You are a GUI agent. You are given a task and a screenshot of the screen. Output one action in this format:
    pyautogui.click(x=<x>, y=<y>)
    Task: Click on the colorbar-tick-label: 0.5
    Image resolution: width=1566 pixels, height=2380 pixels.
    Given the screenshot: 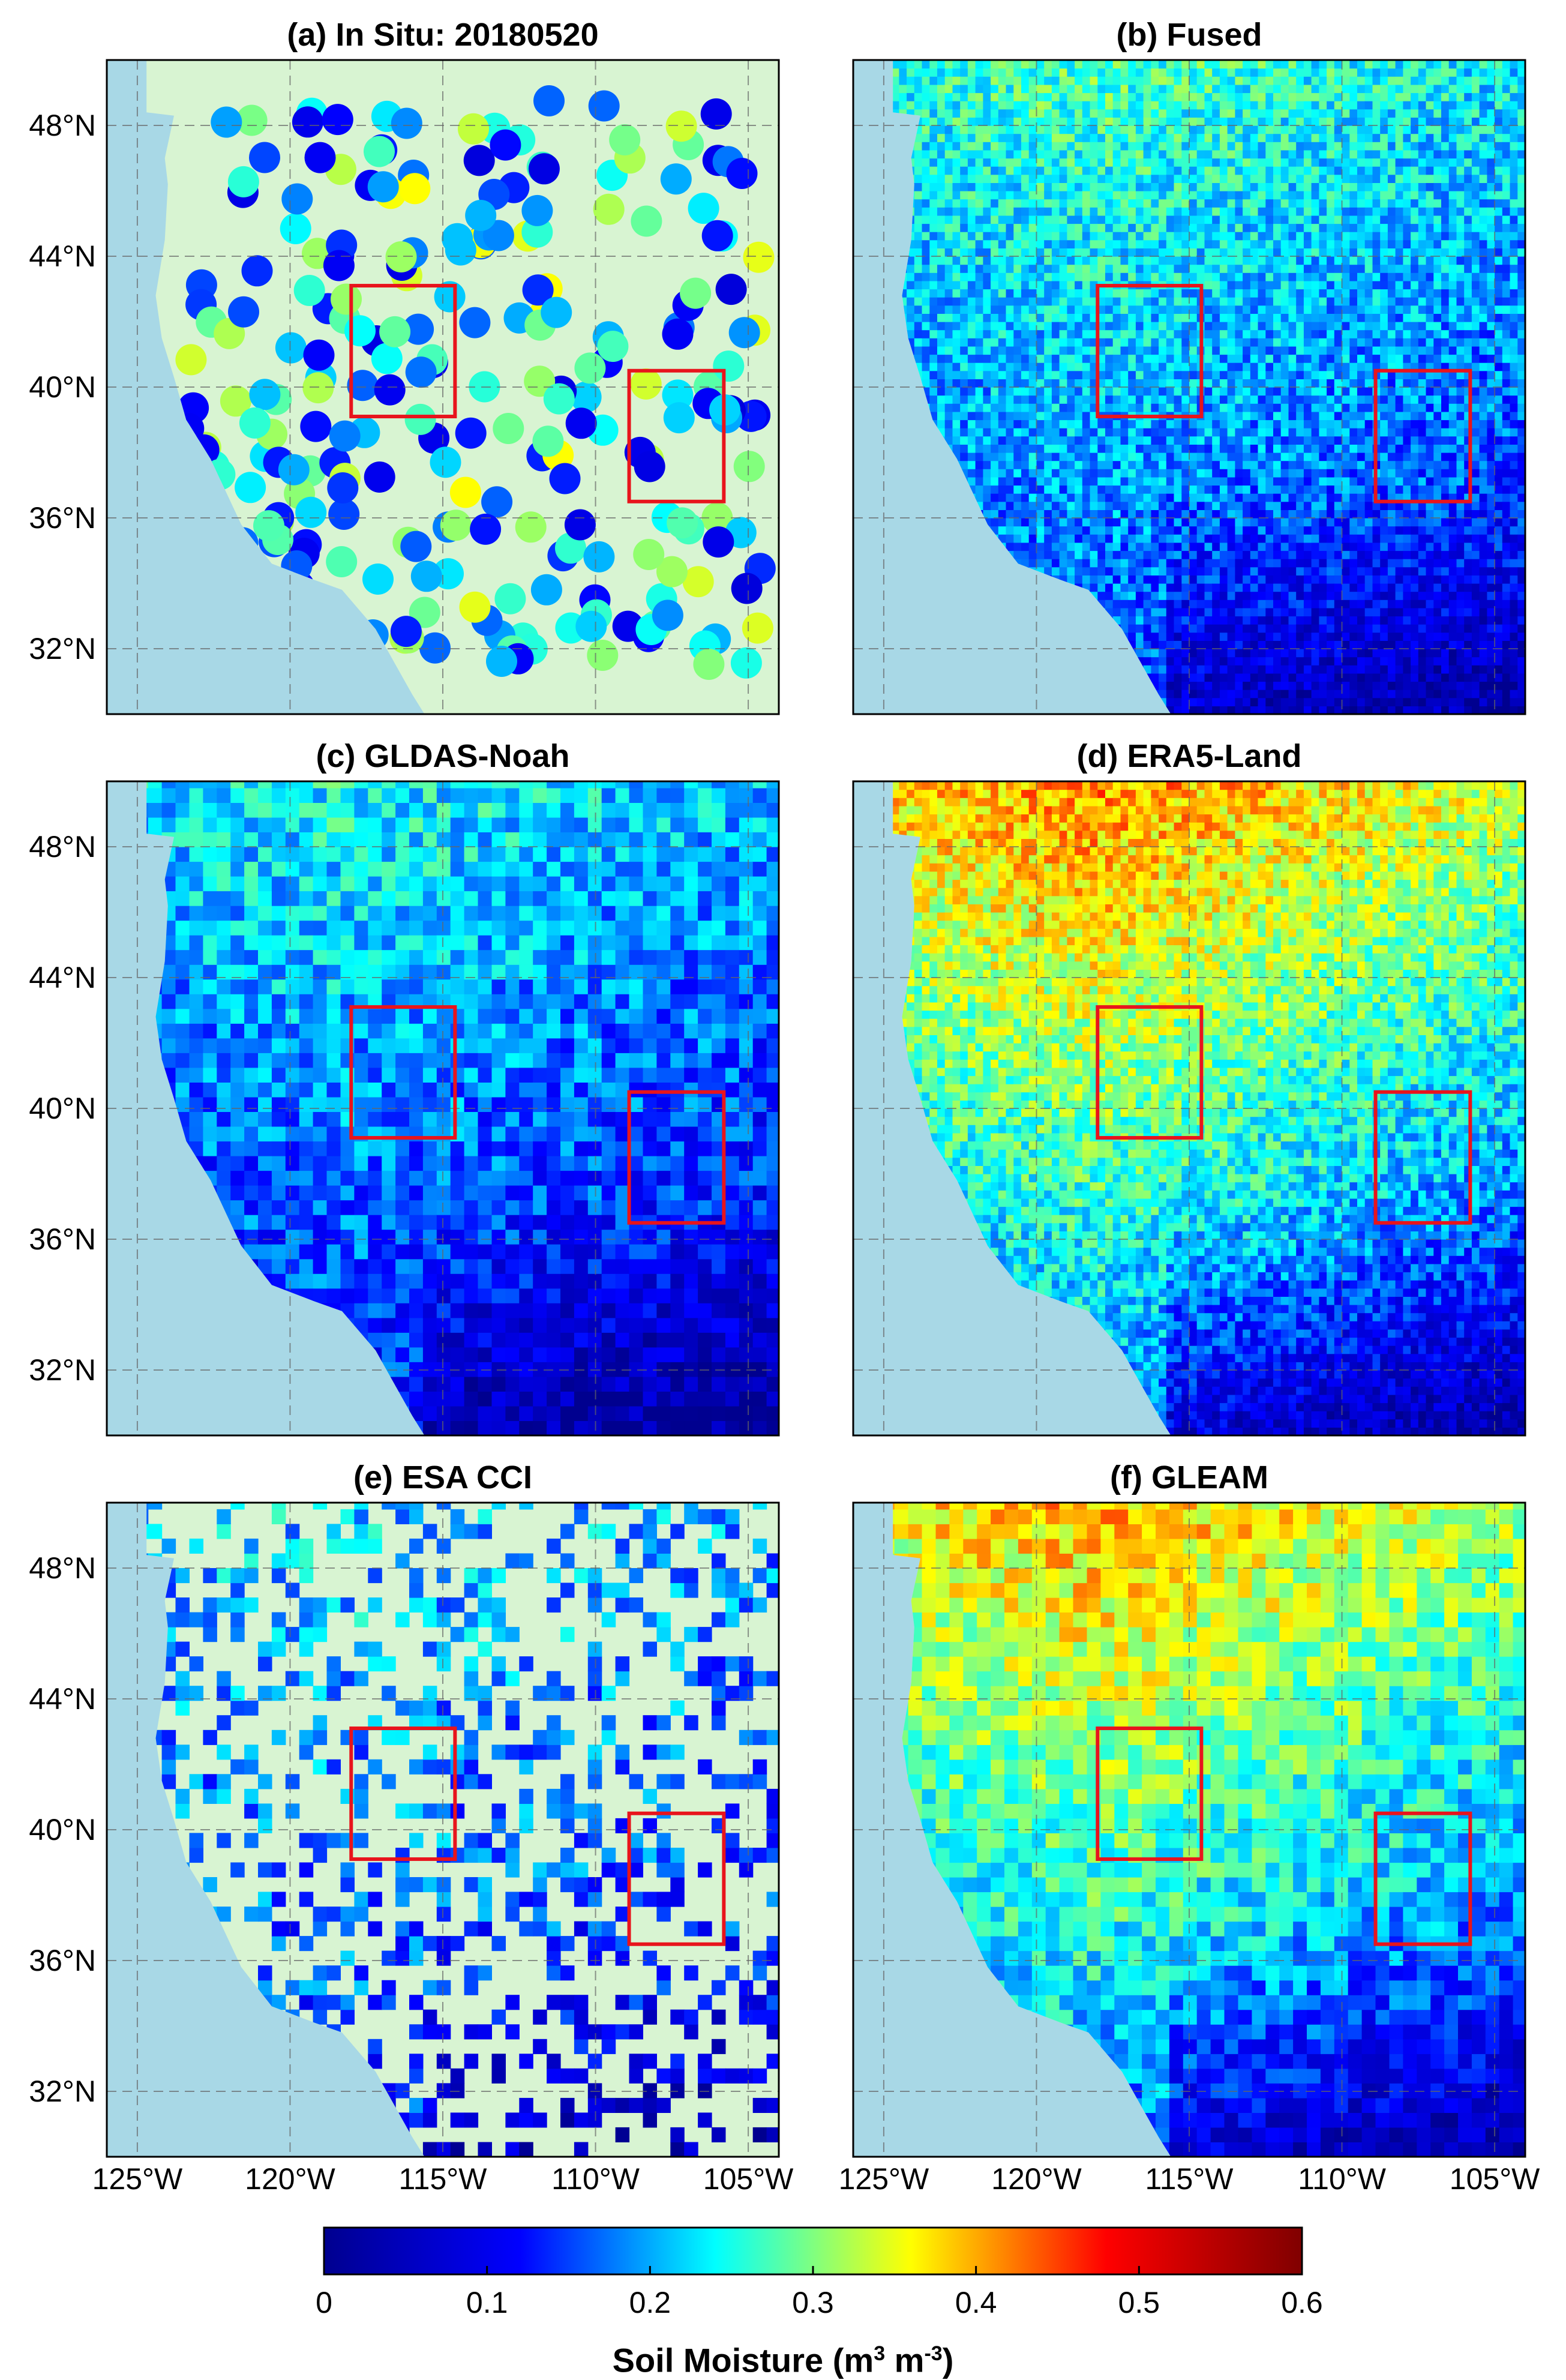 What is the action you would take?
    pyautogui.click(x=1139, y=2303)
    